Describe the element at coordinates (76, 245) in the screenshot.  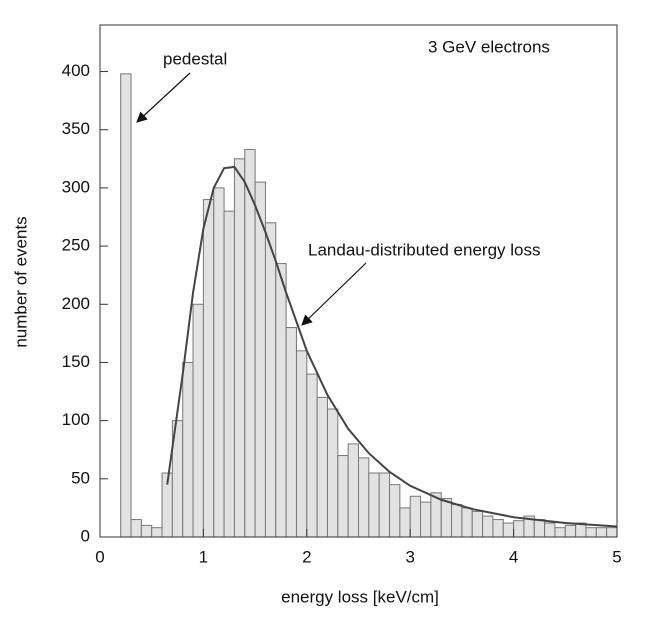
I see `y-tick-label: 250` at that location.